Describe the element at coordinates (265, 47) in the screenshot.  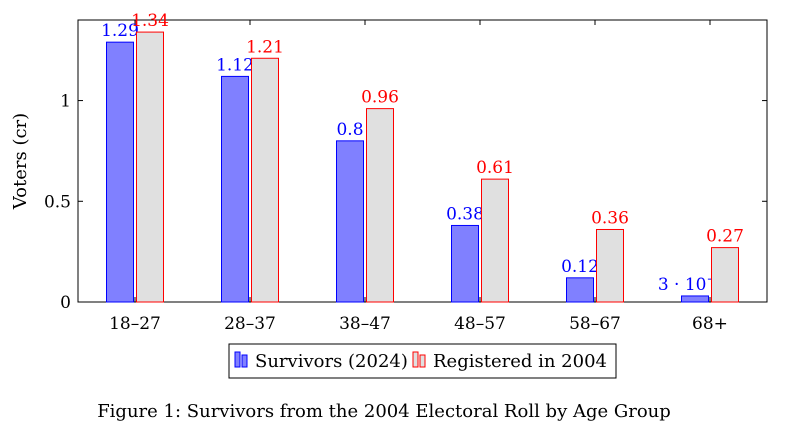
I see `data-label-registered-1: 1.21` at that location.